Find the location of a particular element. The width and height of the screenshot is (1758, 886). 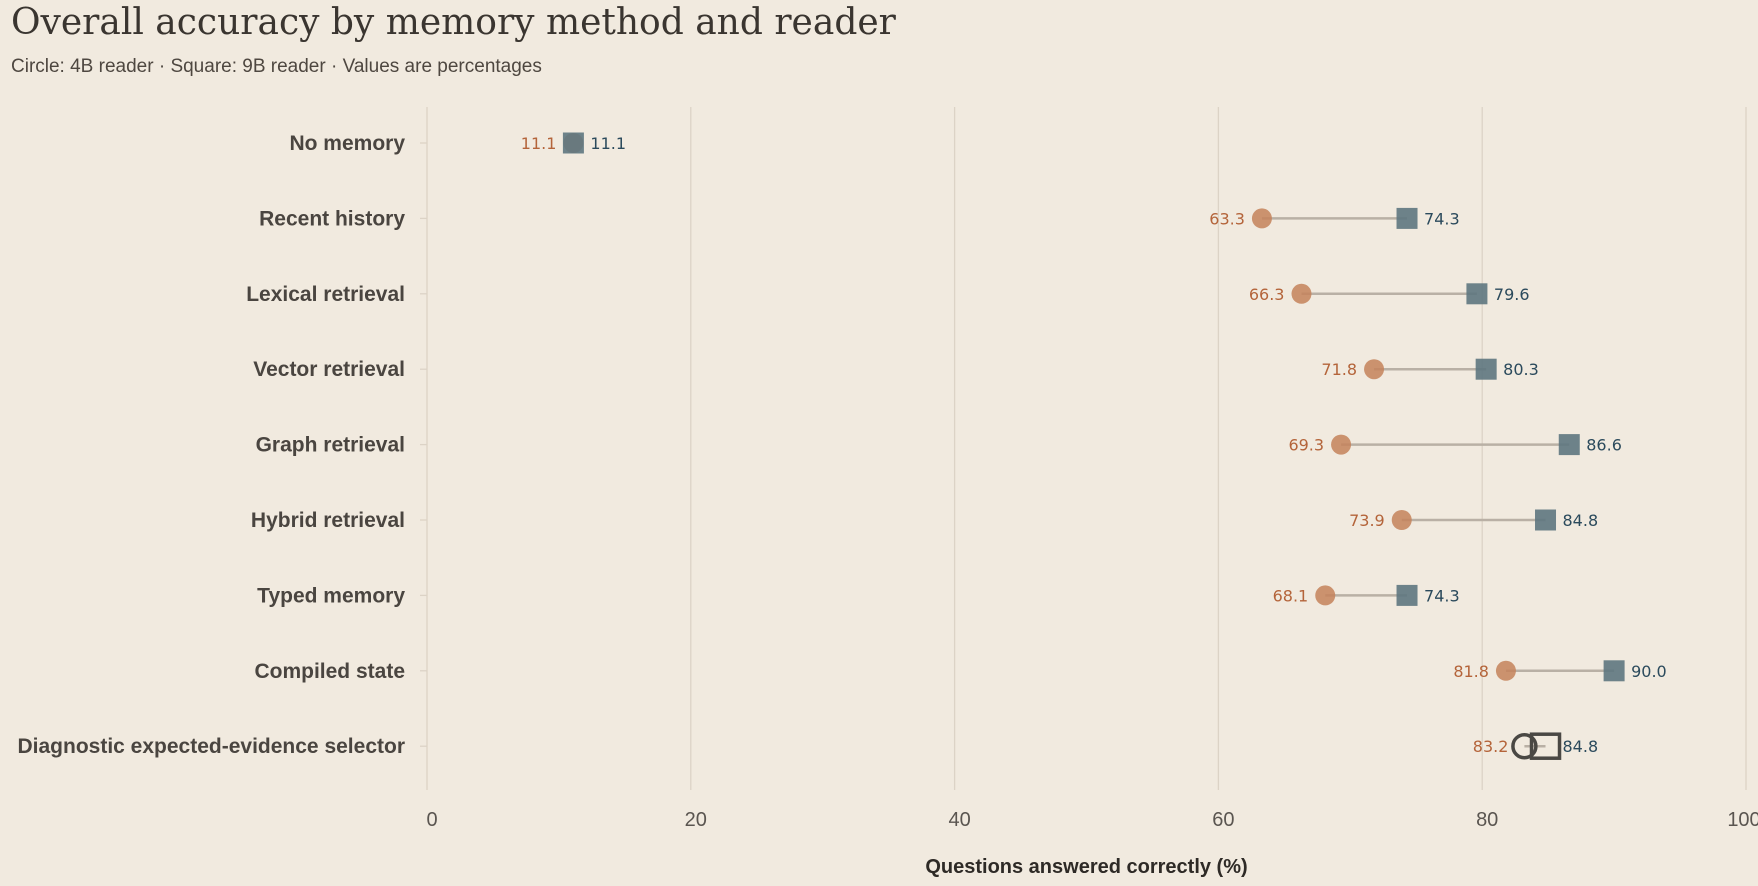

category-label: Hybrid retrieval is located at coordinates (328, 520).